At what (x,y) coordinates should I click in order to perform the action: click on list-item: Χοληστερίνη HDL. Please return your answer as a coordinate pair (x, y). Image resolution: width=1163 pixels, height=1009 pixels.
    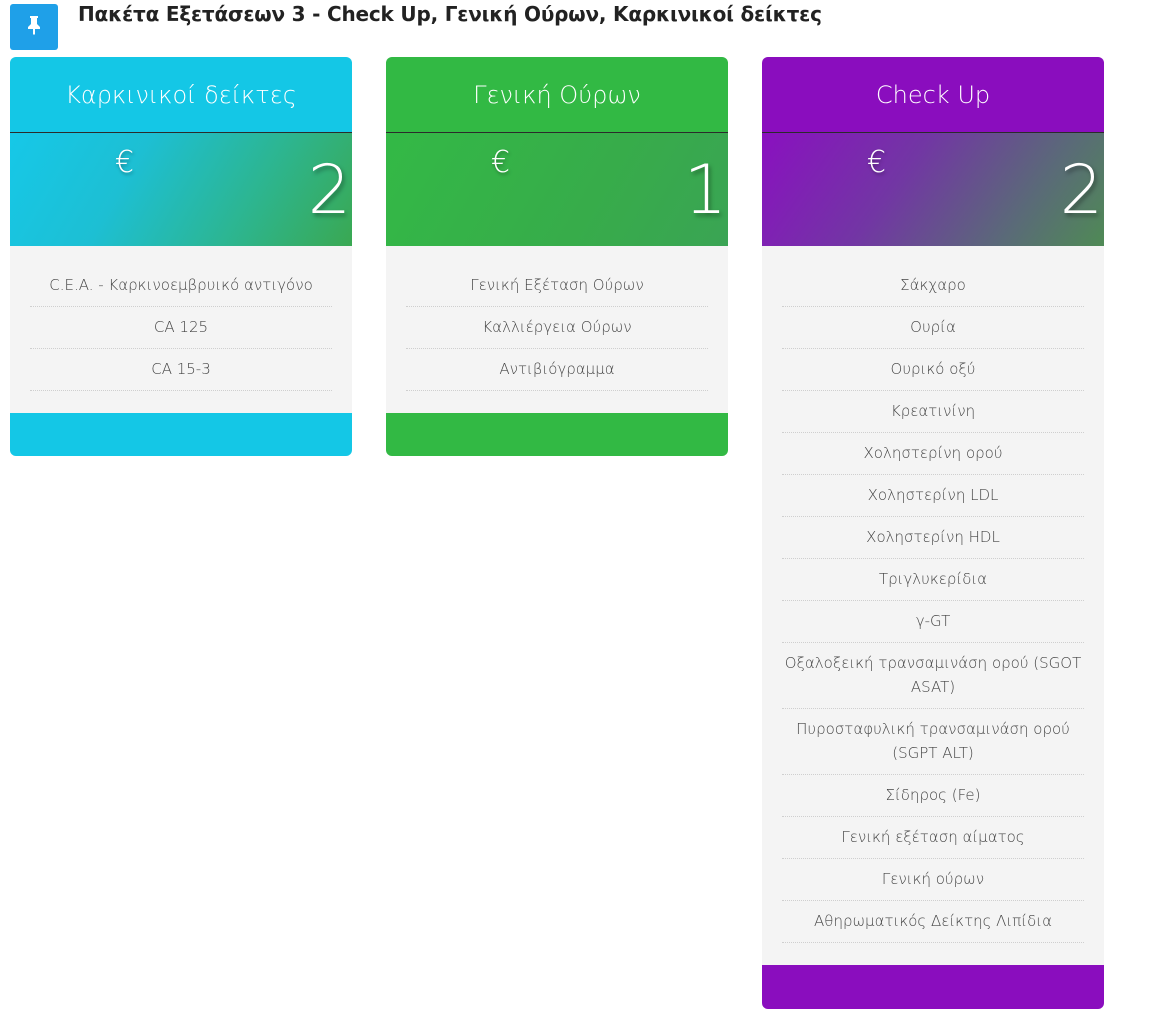
    Looking at the image, I should click on (933, 538).